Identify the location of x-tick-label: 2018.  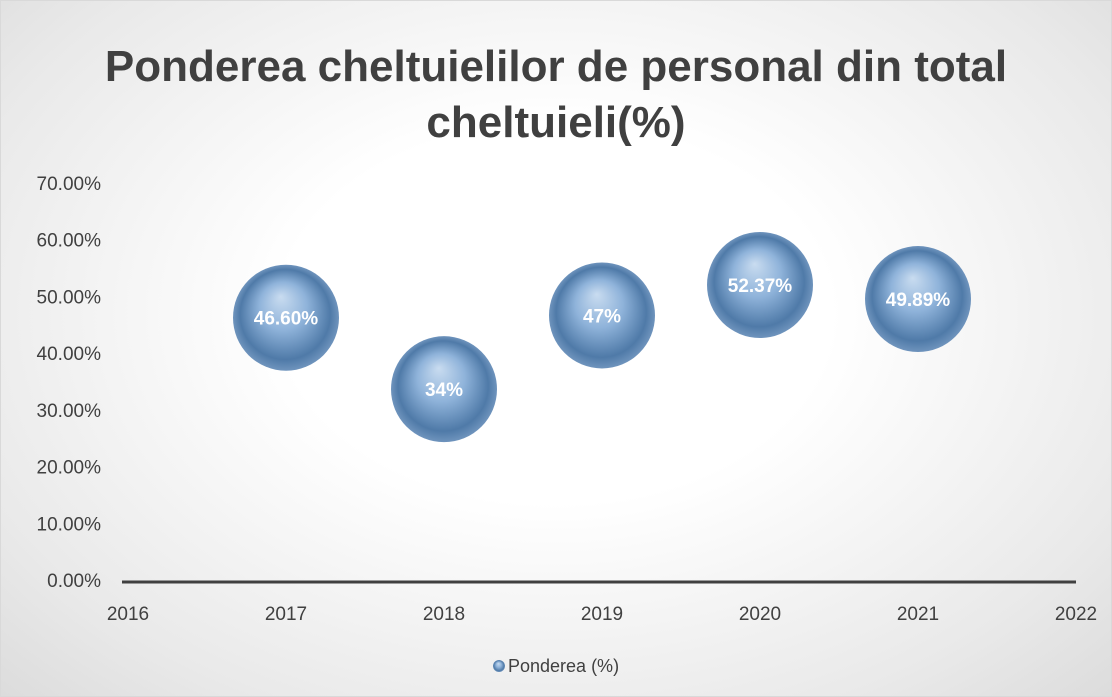
(444, 614).